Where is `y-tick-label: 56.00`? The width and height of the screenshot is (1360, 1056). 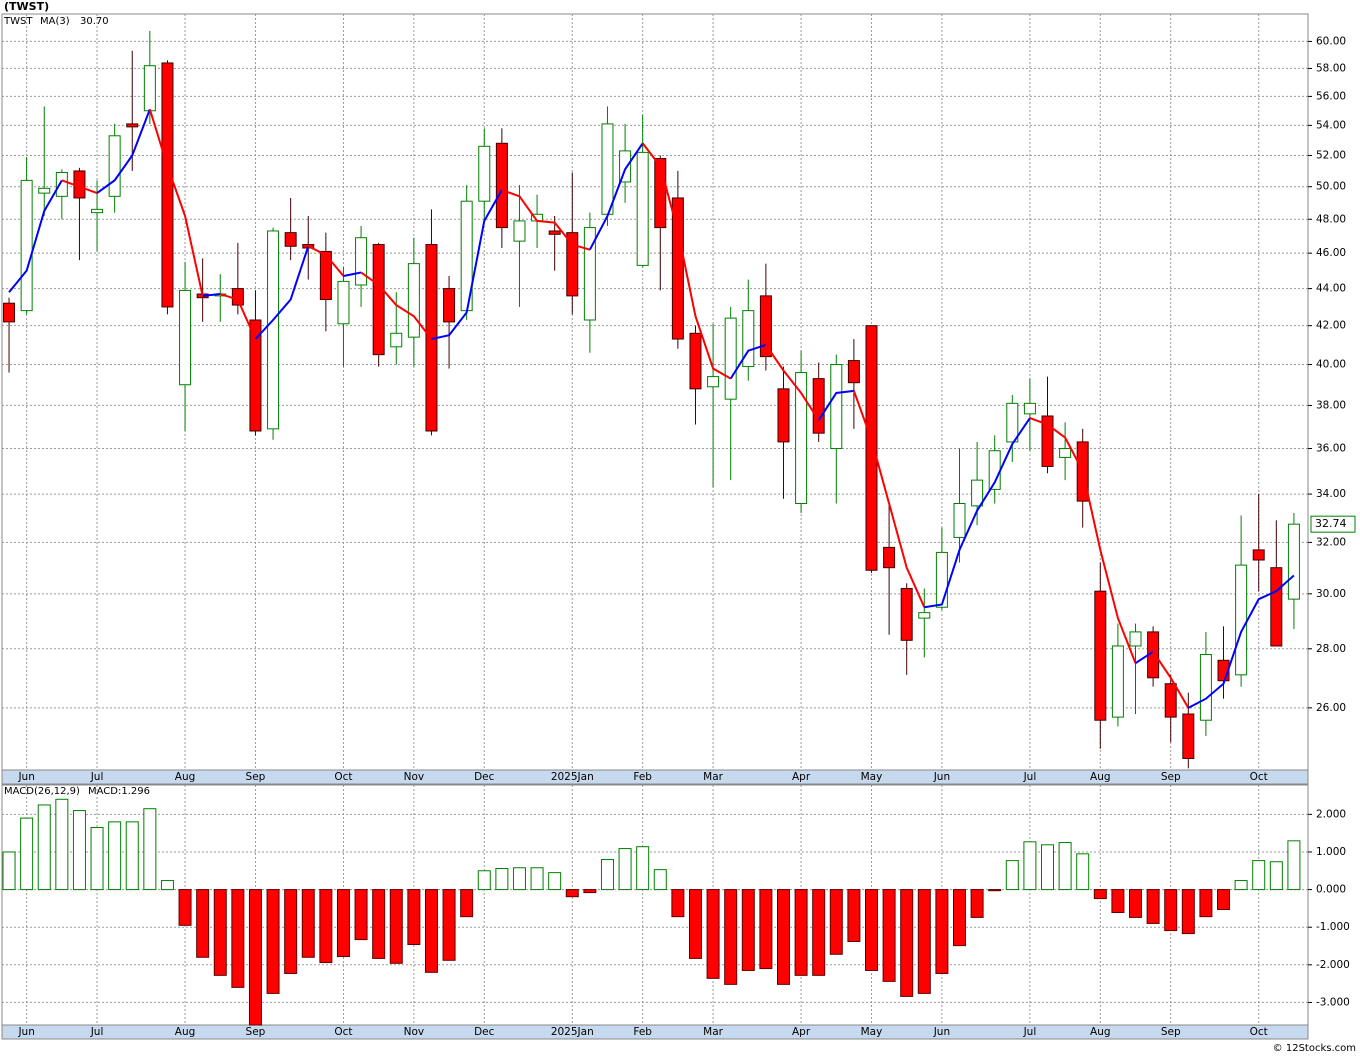
y-tick-label: 56.00 is located at coordinates (1331, 96).